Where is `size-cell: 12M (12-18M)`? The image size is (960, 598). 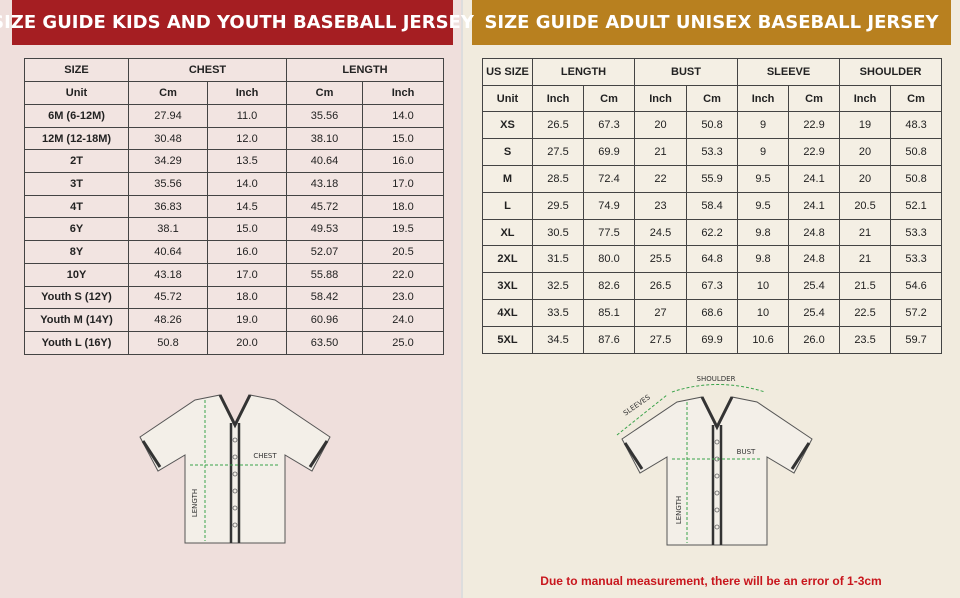
size-cell: 12M (12-18M) is located at coordinates (76, 138).